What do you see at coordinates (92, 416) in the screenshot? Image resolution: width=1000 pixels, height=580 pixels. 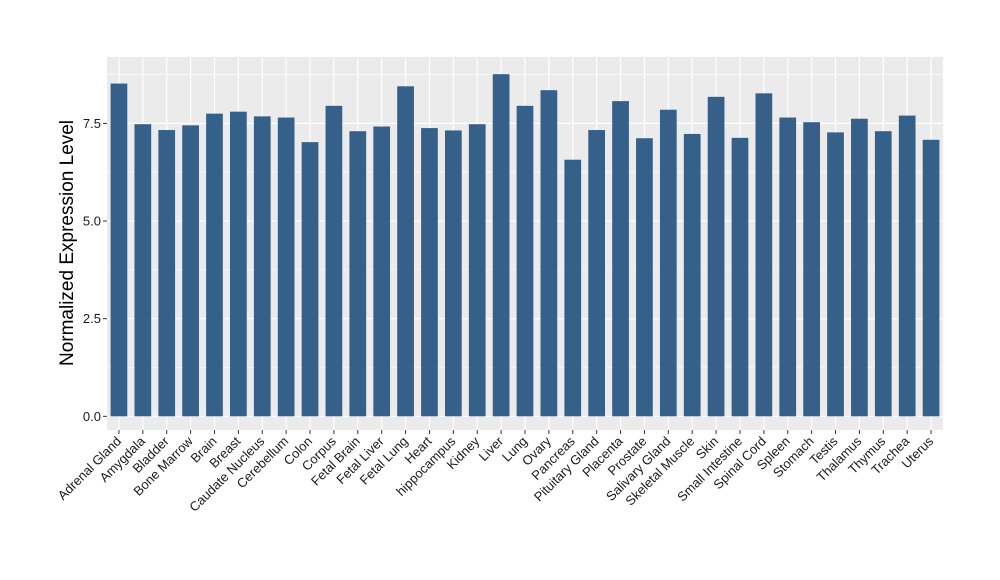 I see `y-tick-label: 0.0` at bounding box center [92, 416].